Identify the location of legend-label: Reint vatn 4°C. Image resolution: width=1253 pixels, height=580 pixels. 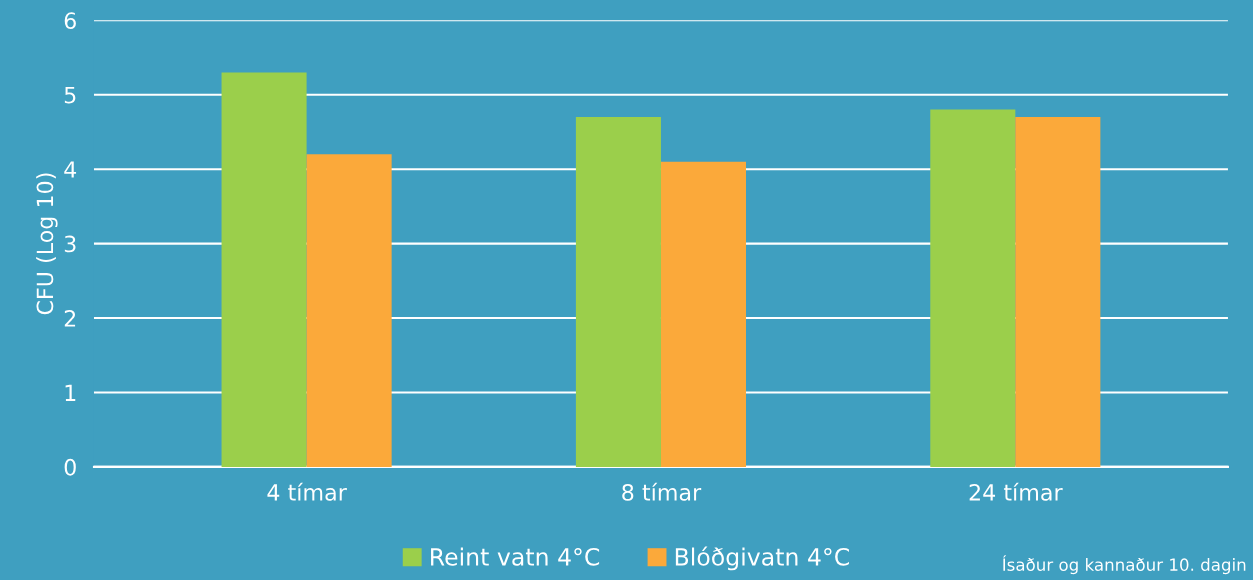
(515, 556).